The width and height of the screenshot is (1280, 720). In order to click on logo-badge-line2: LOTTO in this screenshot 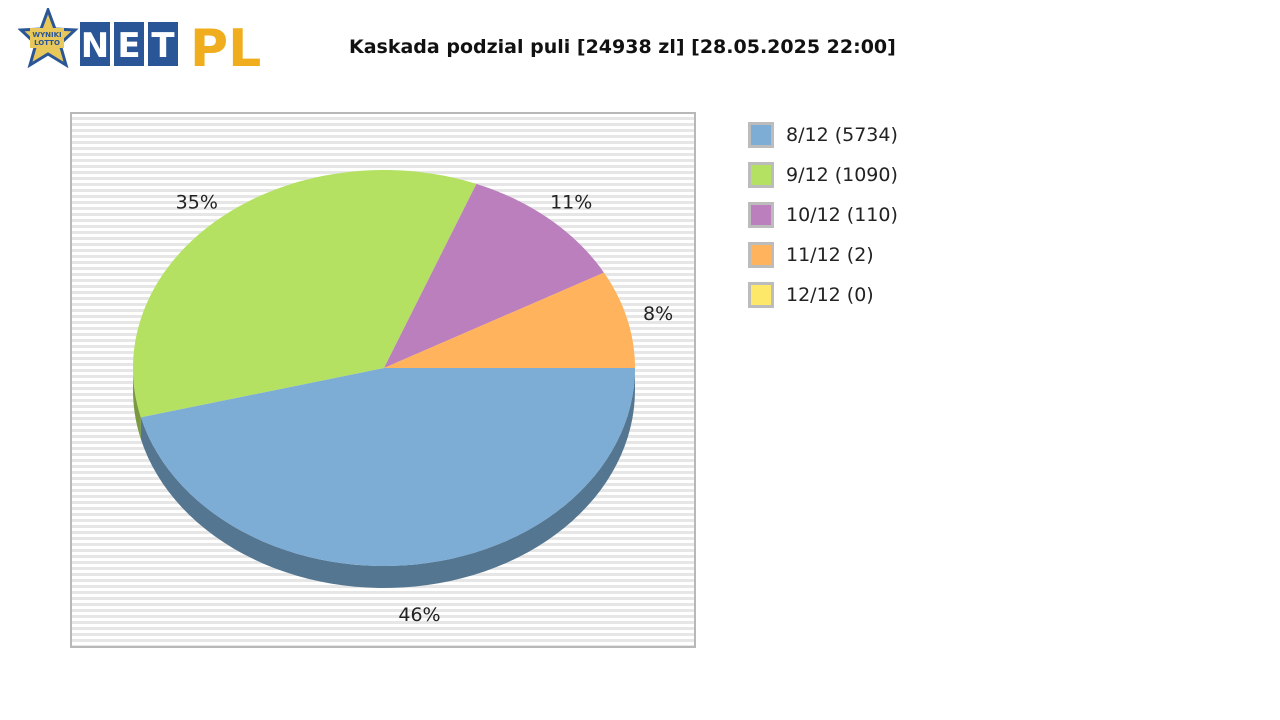, I will do `click(47, 43)`.